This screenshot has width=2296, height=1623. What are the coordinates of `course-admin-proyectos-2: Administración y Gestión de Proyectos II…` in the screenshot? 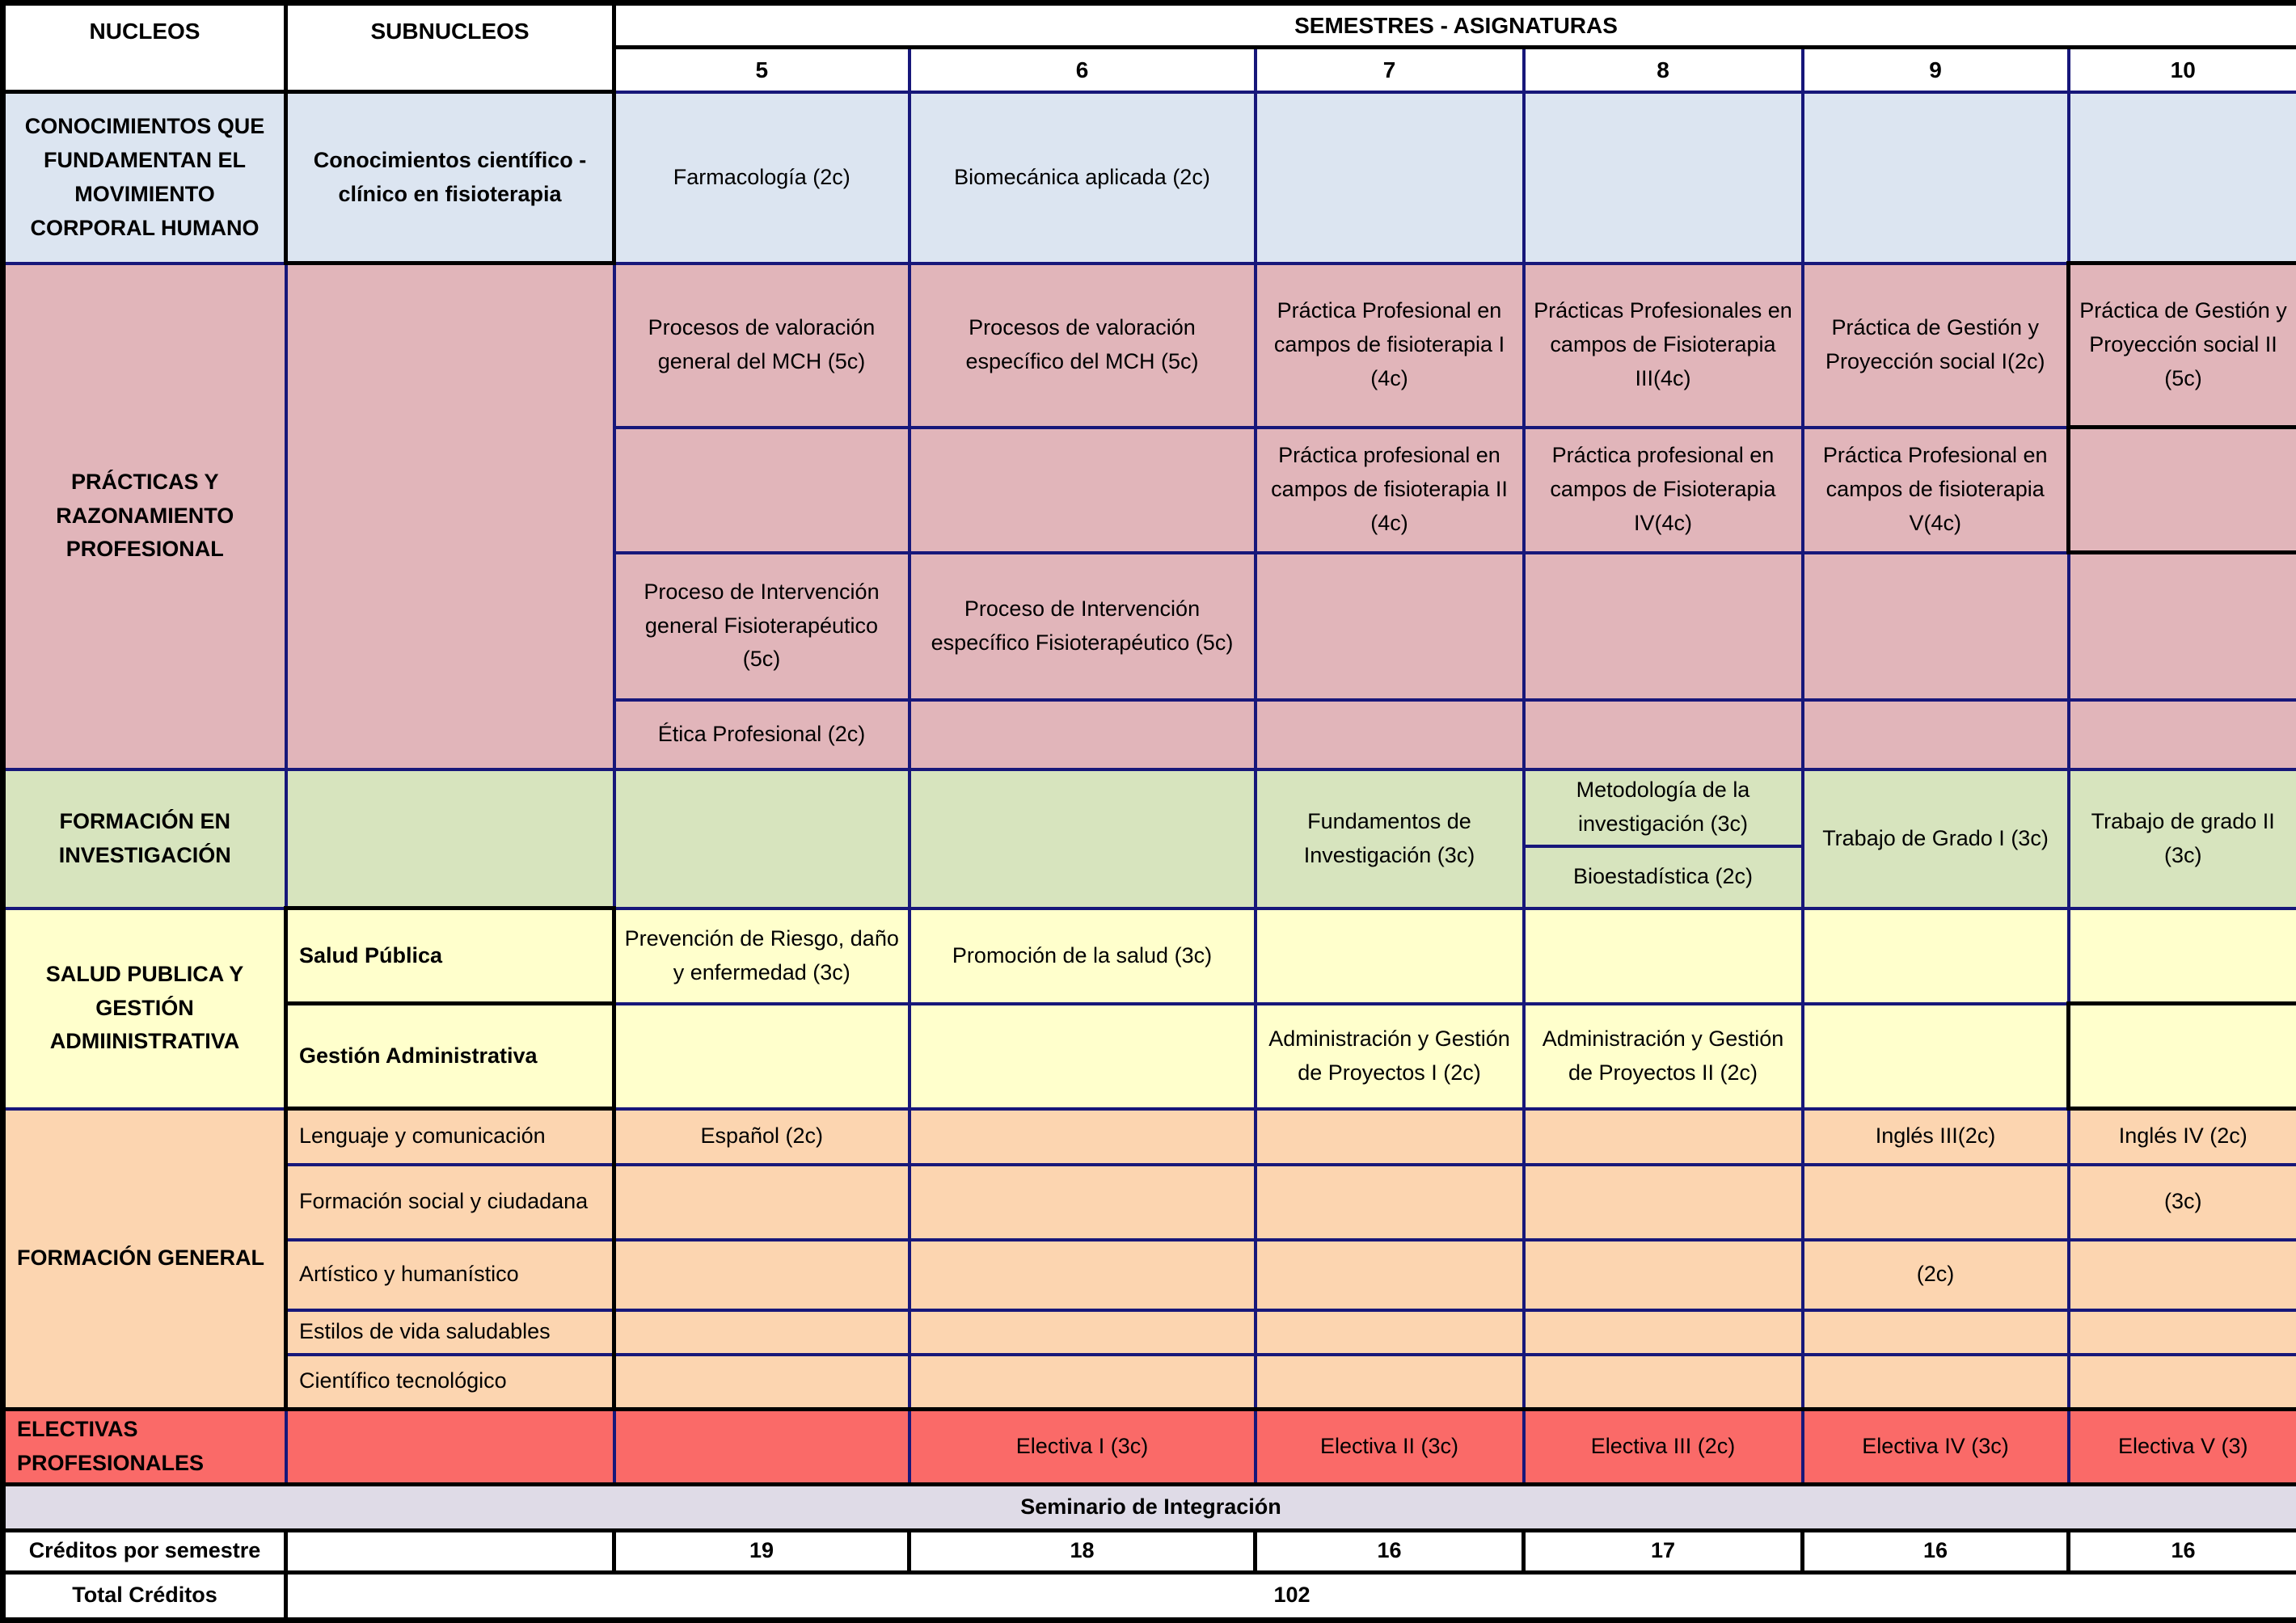 It's located at (1664, 1056).